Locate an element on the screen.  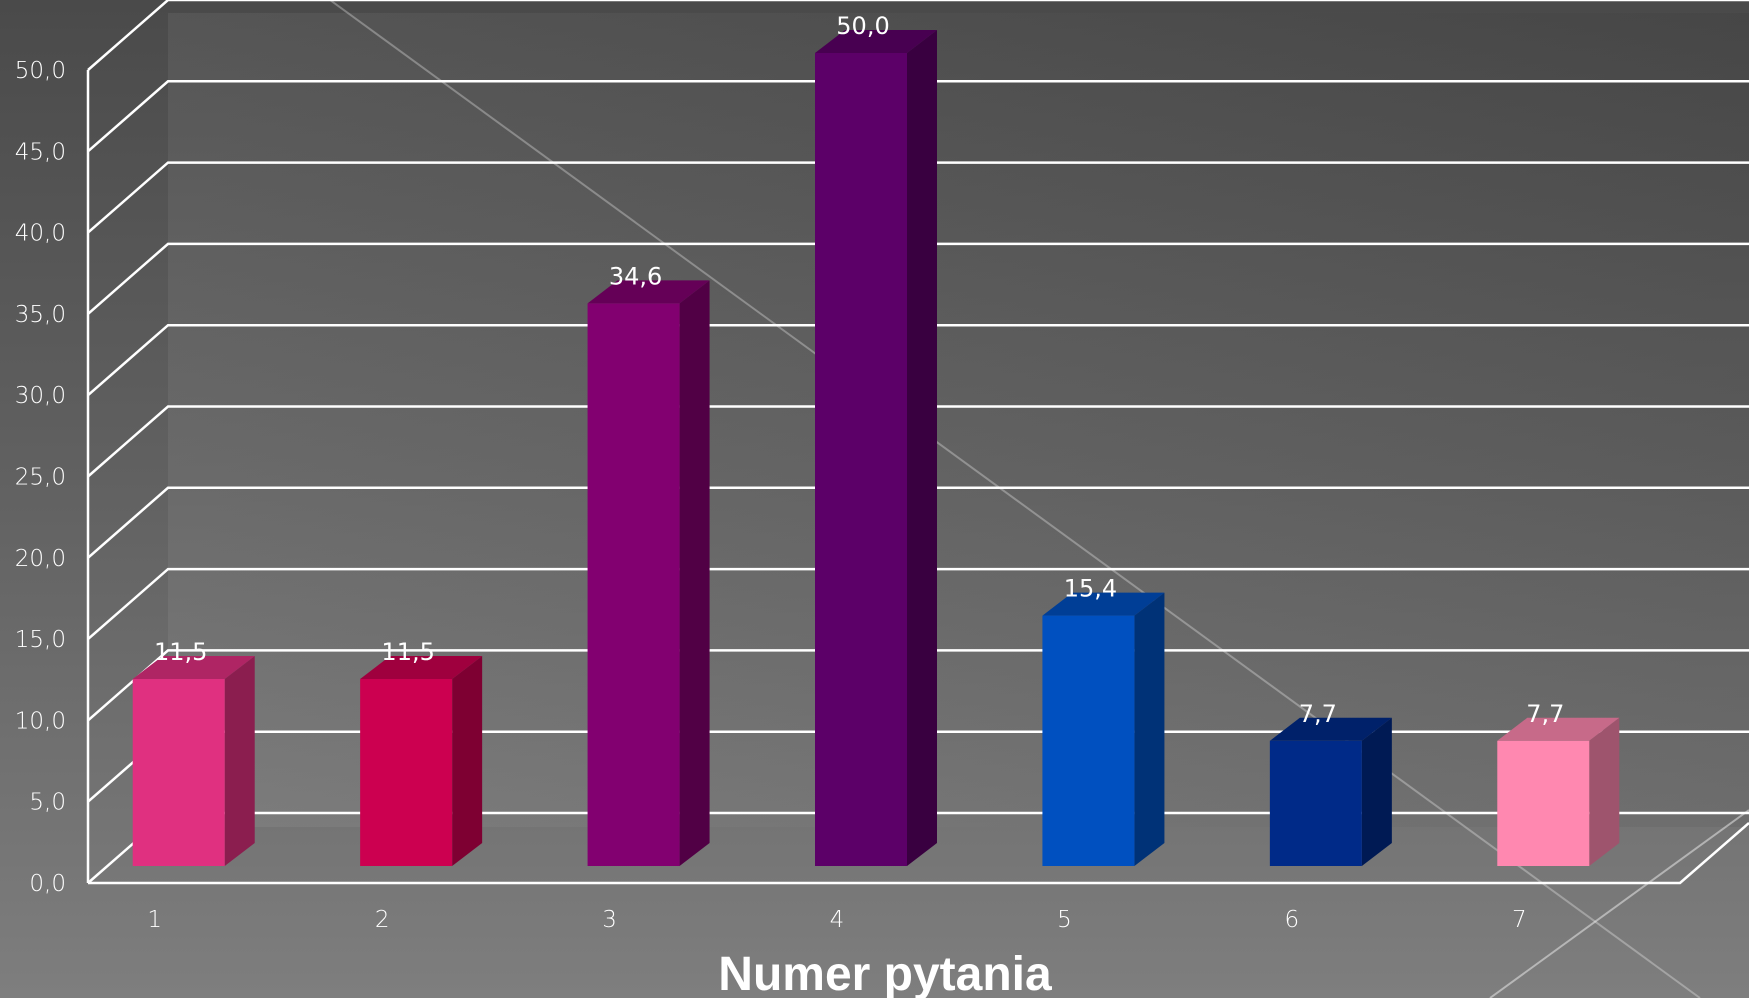
x-axis-ticks: 1 2 3 4 5 6 7 is located at coordinates (836, 920).